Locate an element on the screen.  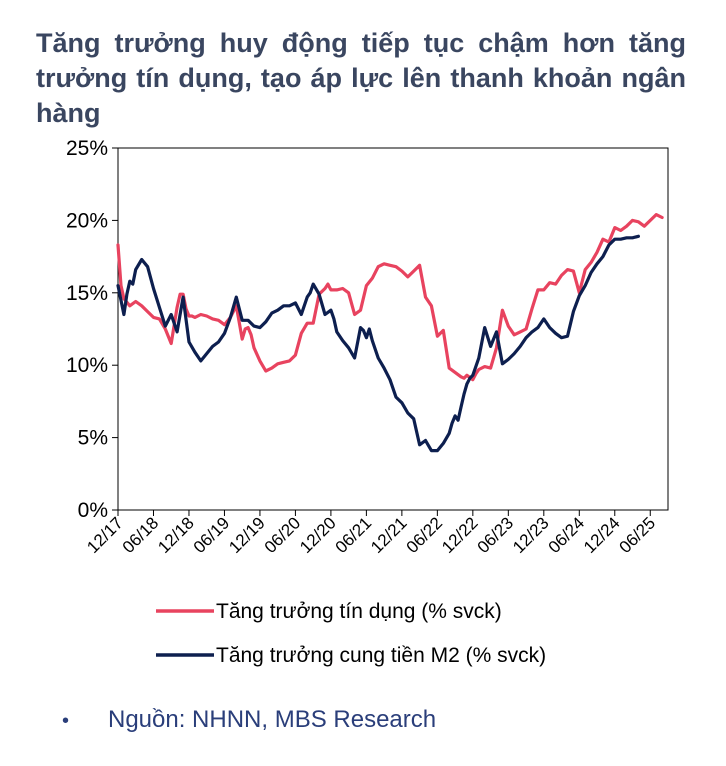
y-tick-label: 15% is located at coordinates (87, 293).